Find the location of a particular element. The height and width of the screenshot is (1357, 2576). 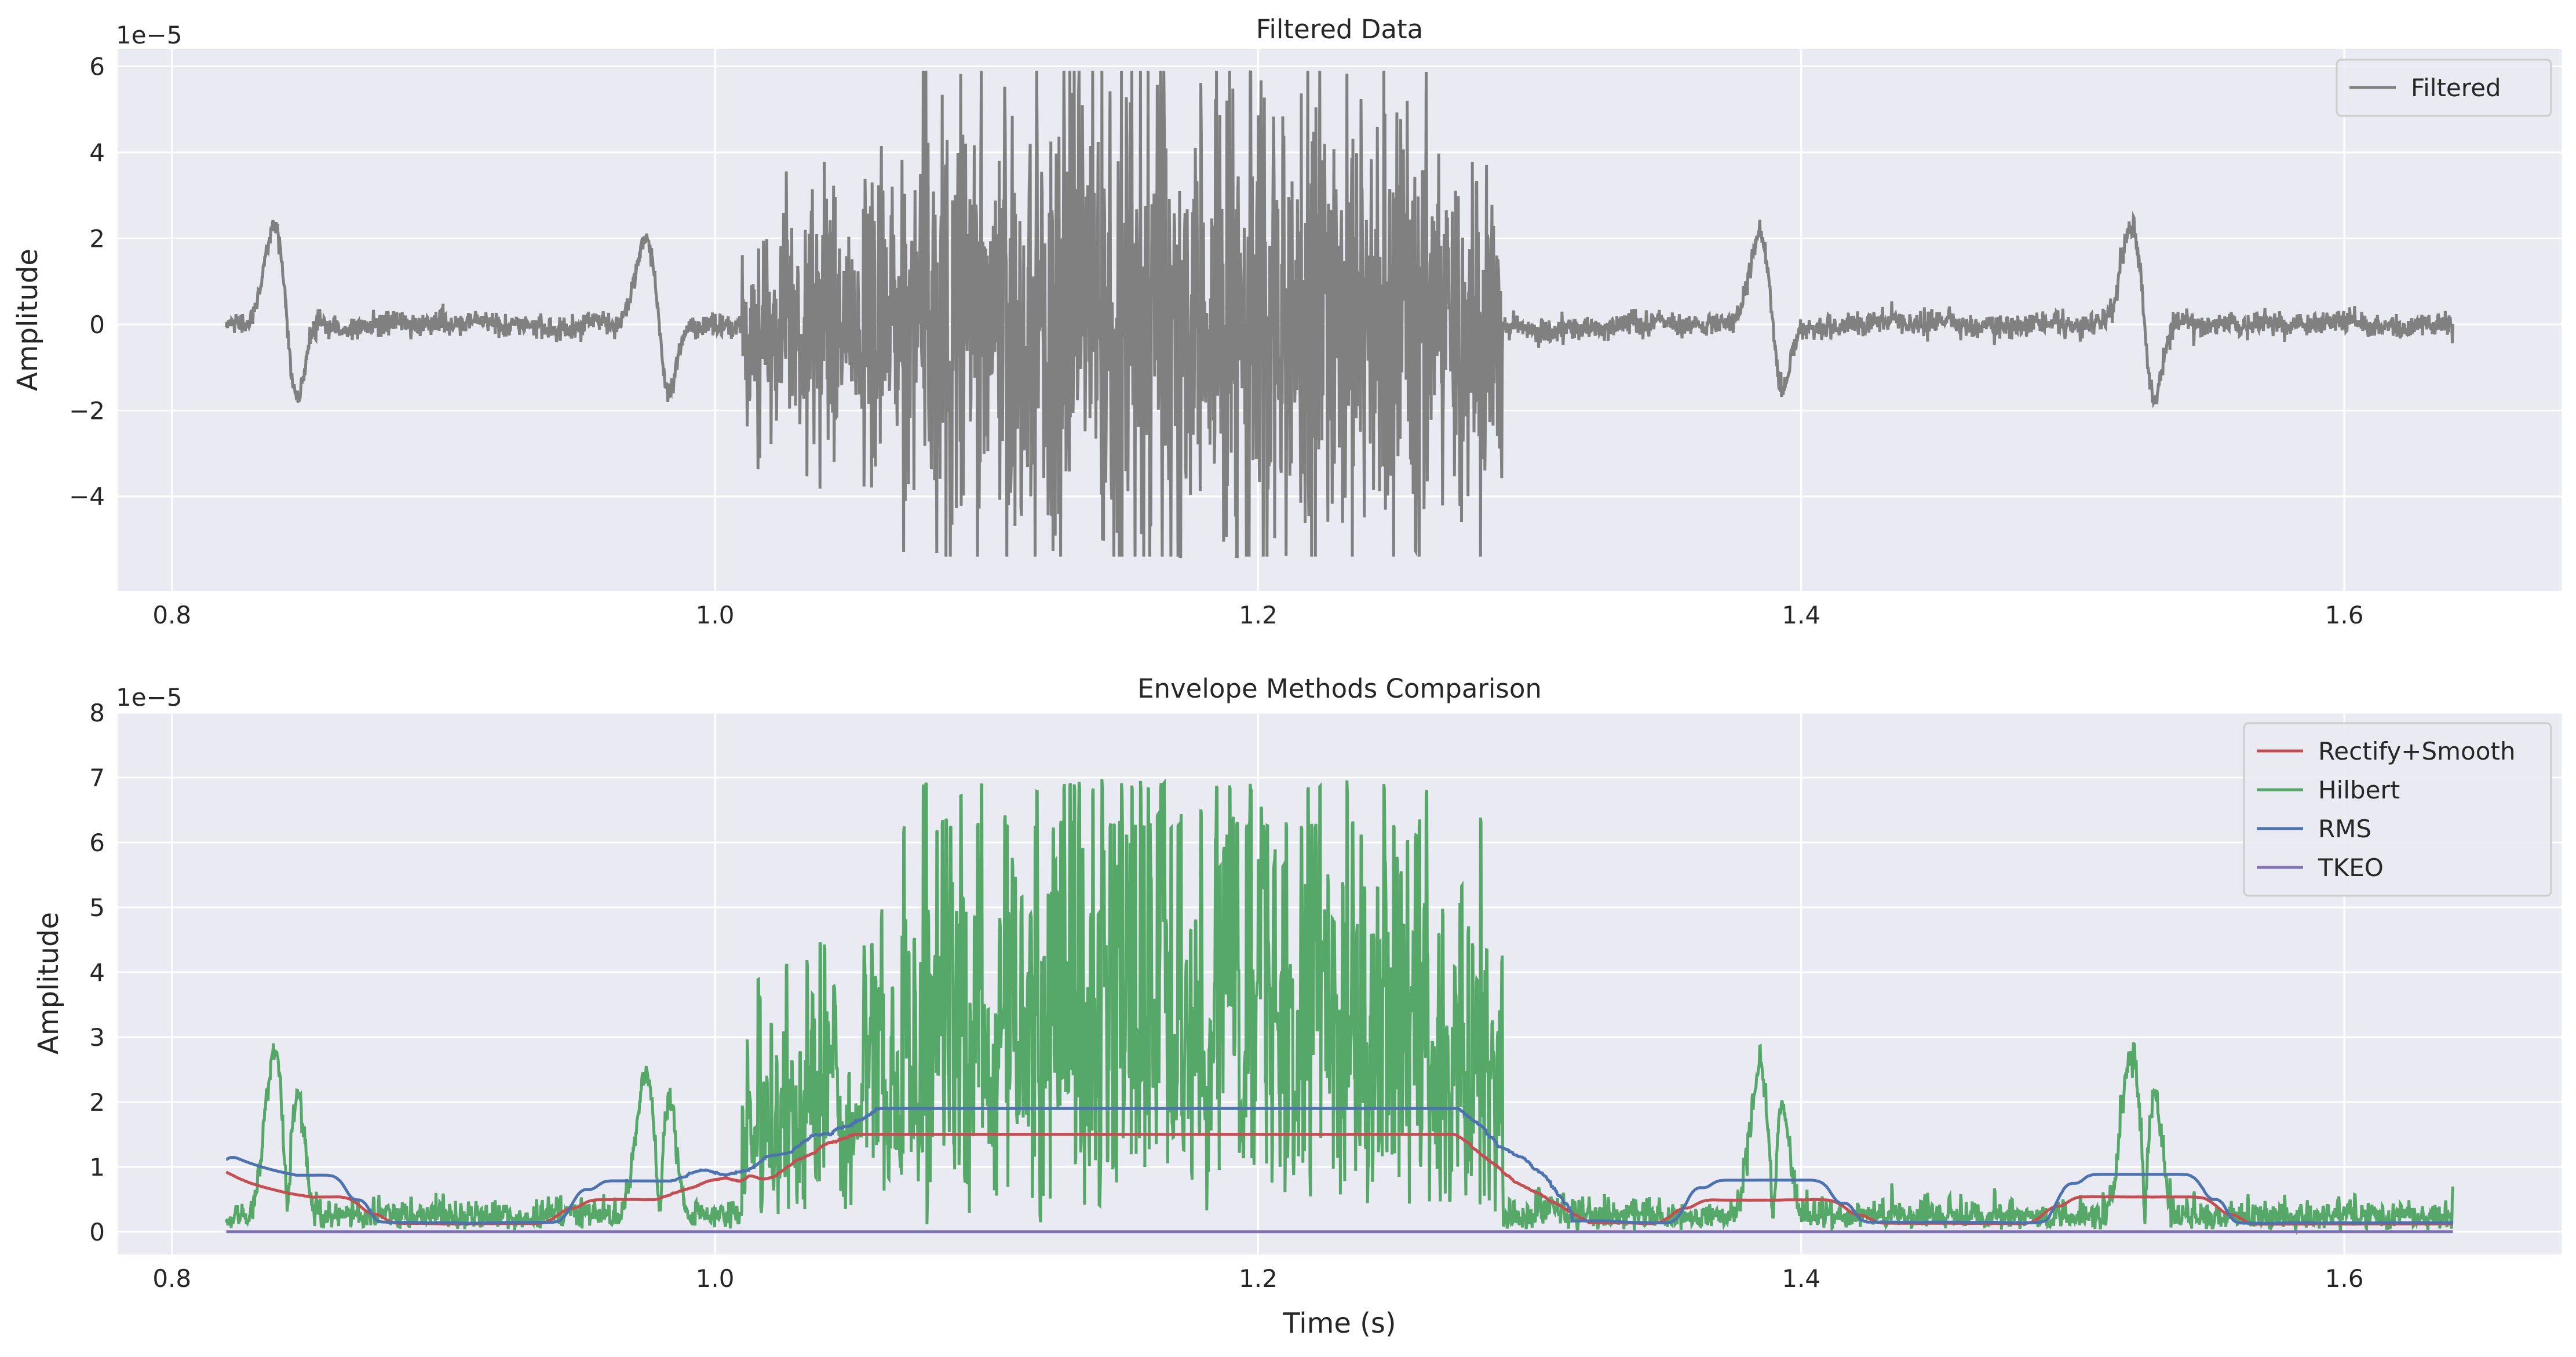

y-tick-label: 8 is located at coordinates (97, 713).